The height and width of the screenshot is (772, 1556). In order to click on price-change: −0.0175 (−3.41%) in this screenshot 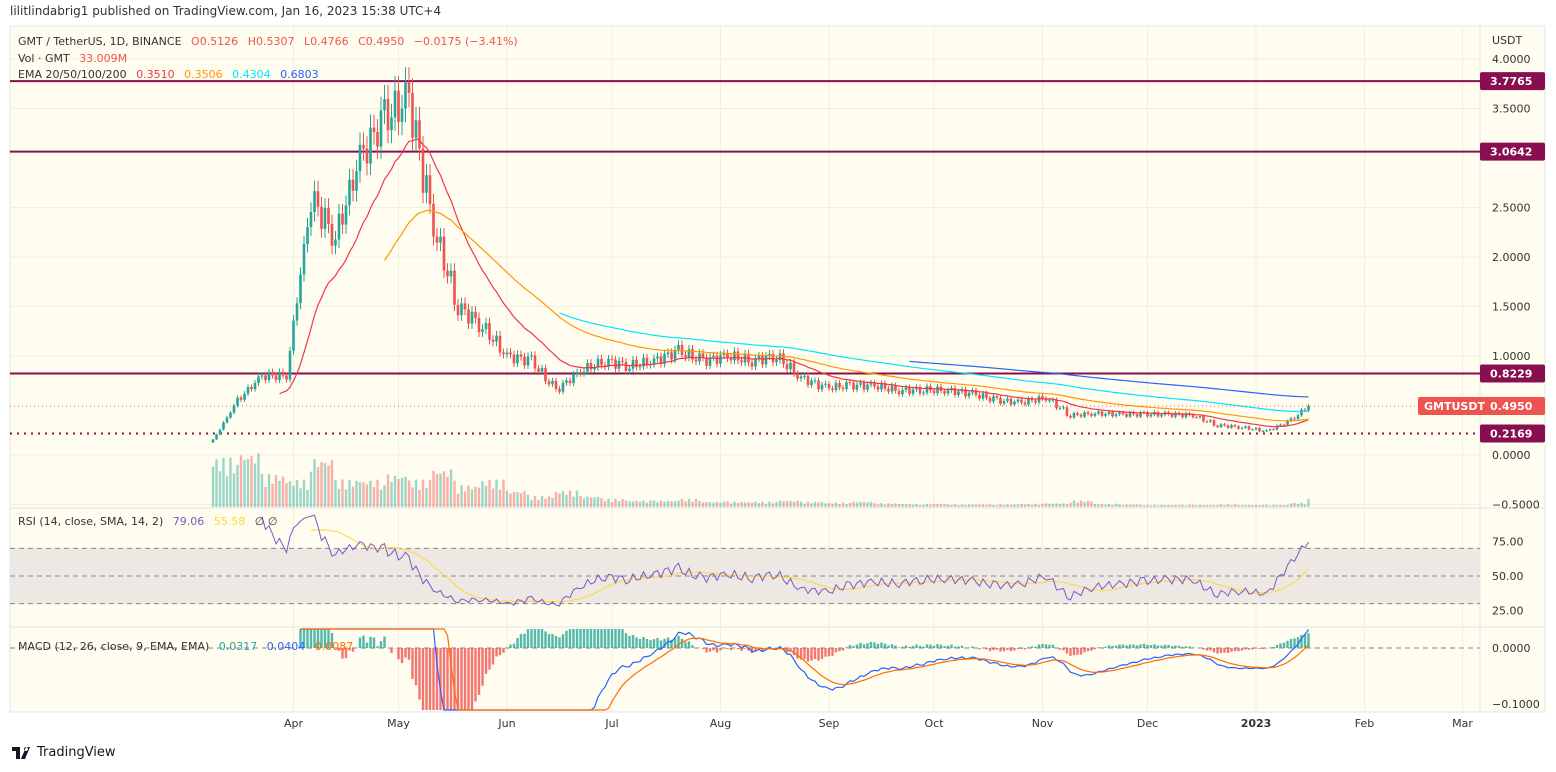, I will do `click(465, 41)`.